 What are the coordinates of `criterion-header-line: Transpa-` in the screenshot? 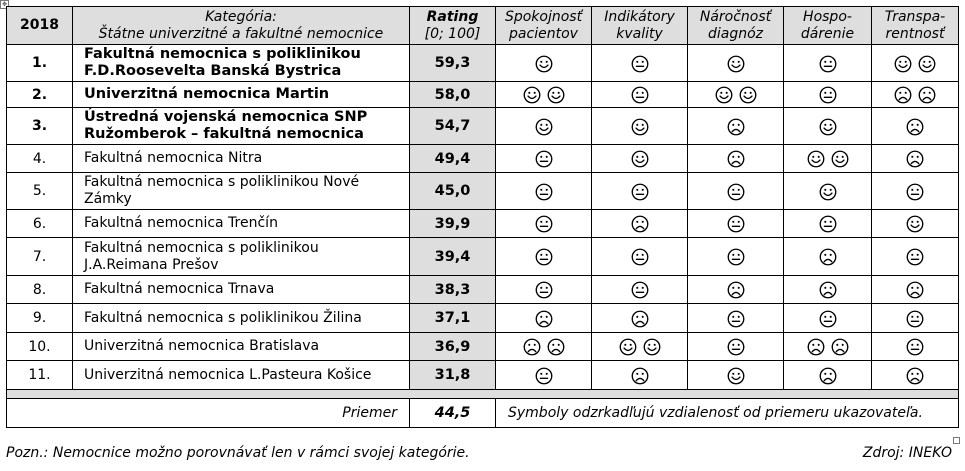 It's located at (915, 16).